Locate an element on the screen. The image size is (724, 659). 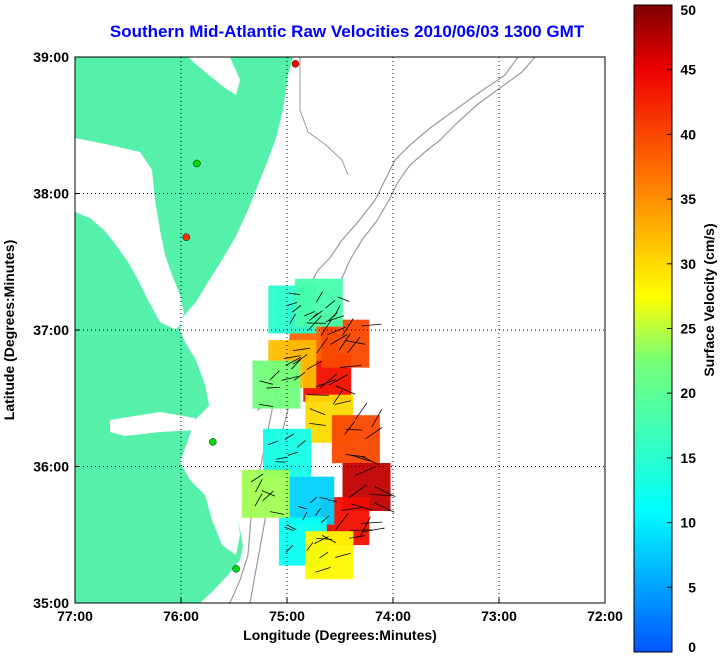
chesapeake-bay is located at coordinates (130, 234).